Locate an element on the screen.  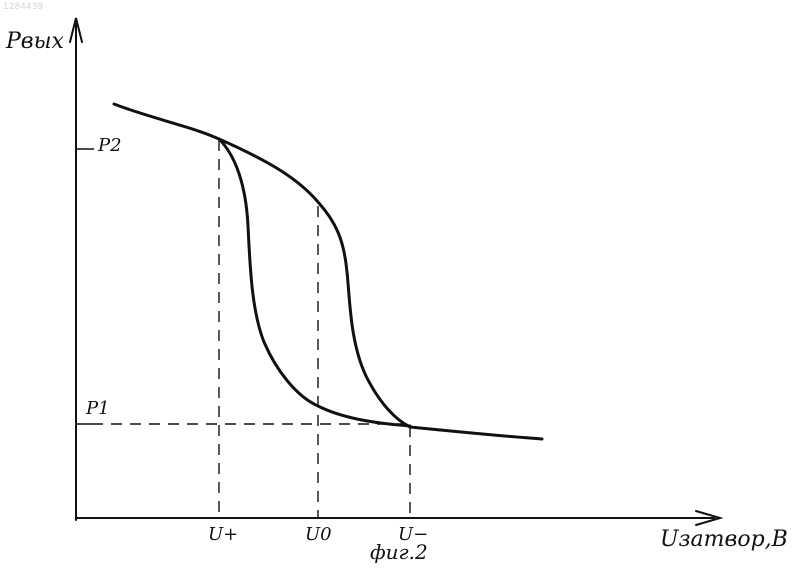
y-axis-label: Pвых is located at coordinates (35, 41).